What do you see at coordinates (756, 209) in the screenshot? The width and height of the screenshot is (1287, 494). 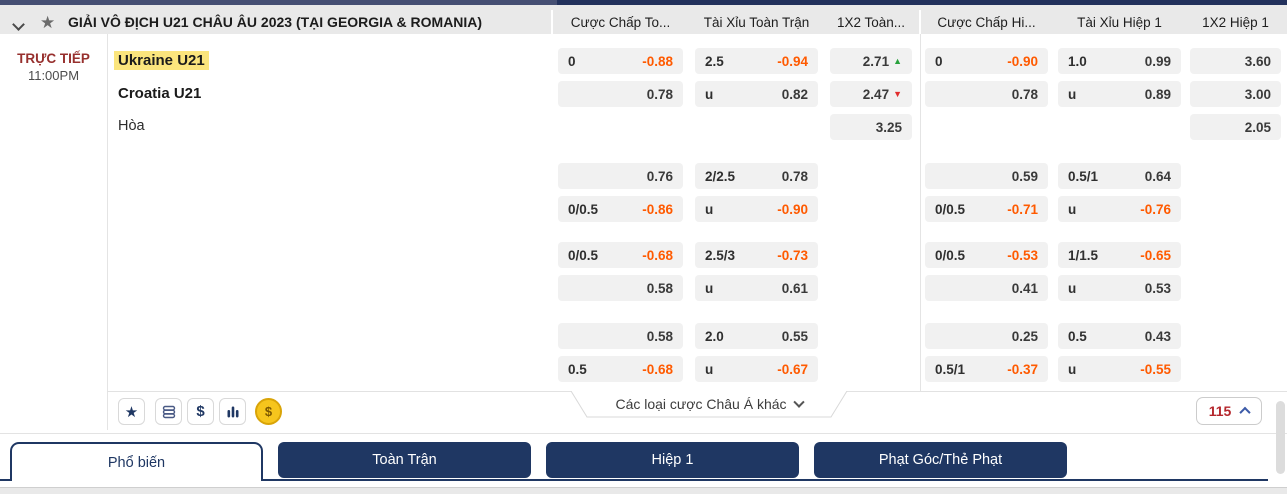 I see `odds-cell-ou-ft: u -0.90` at bounding box center [756, 209].